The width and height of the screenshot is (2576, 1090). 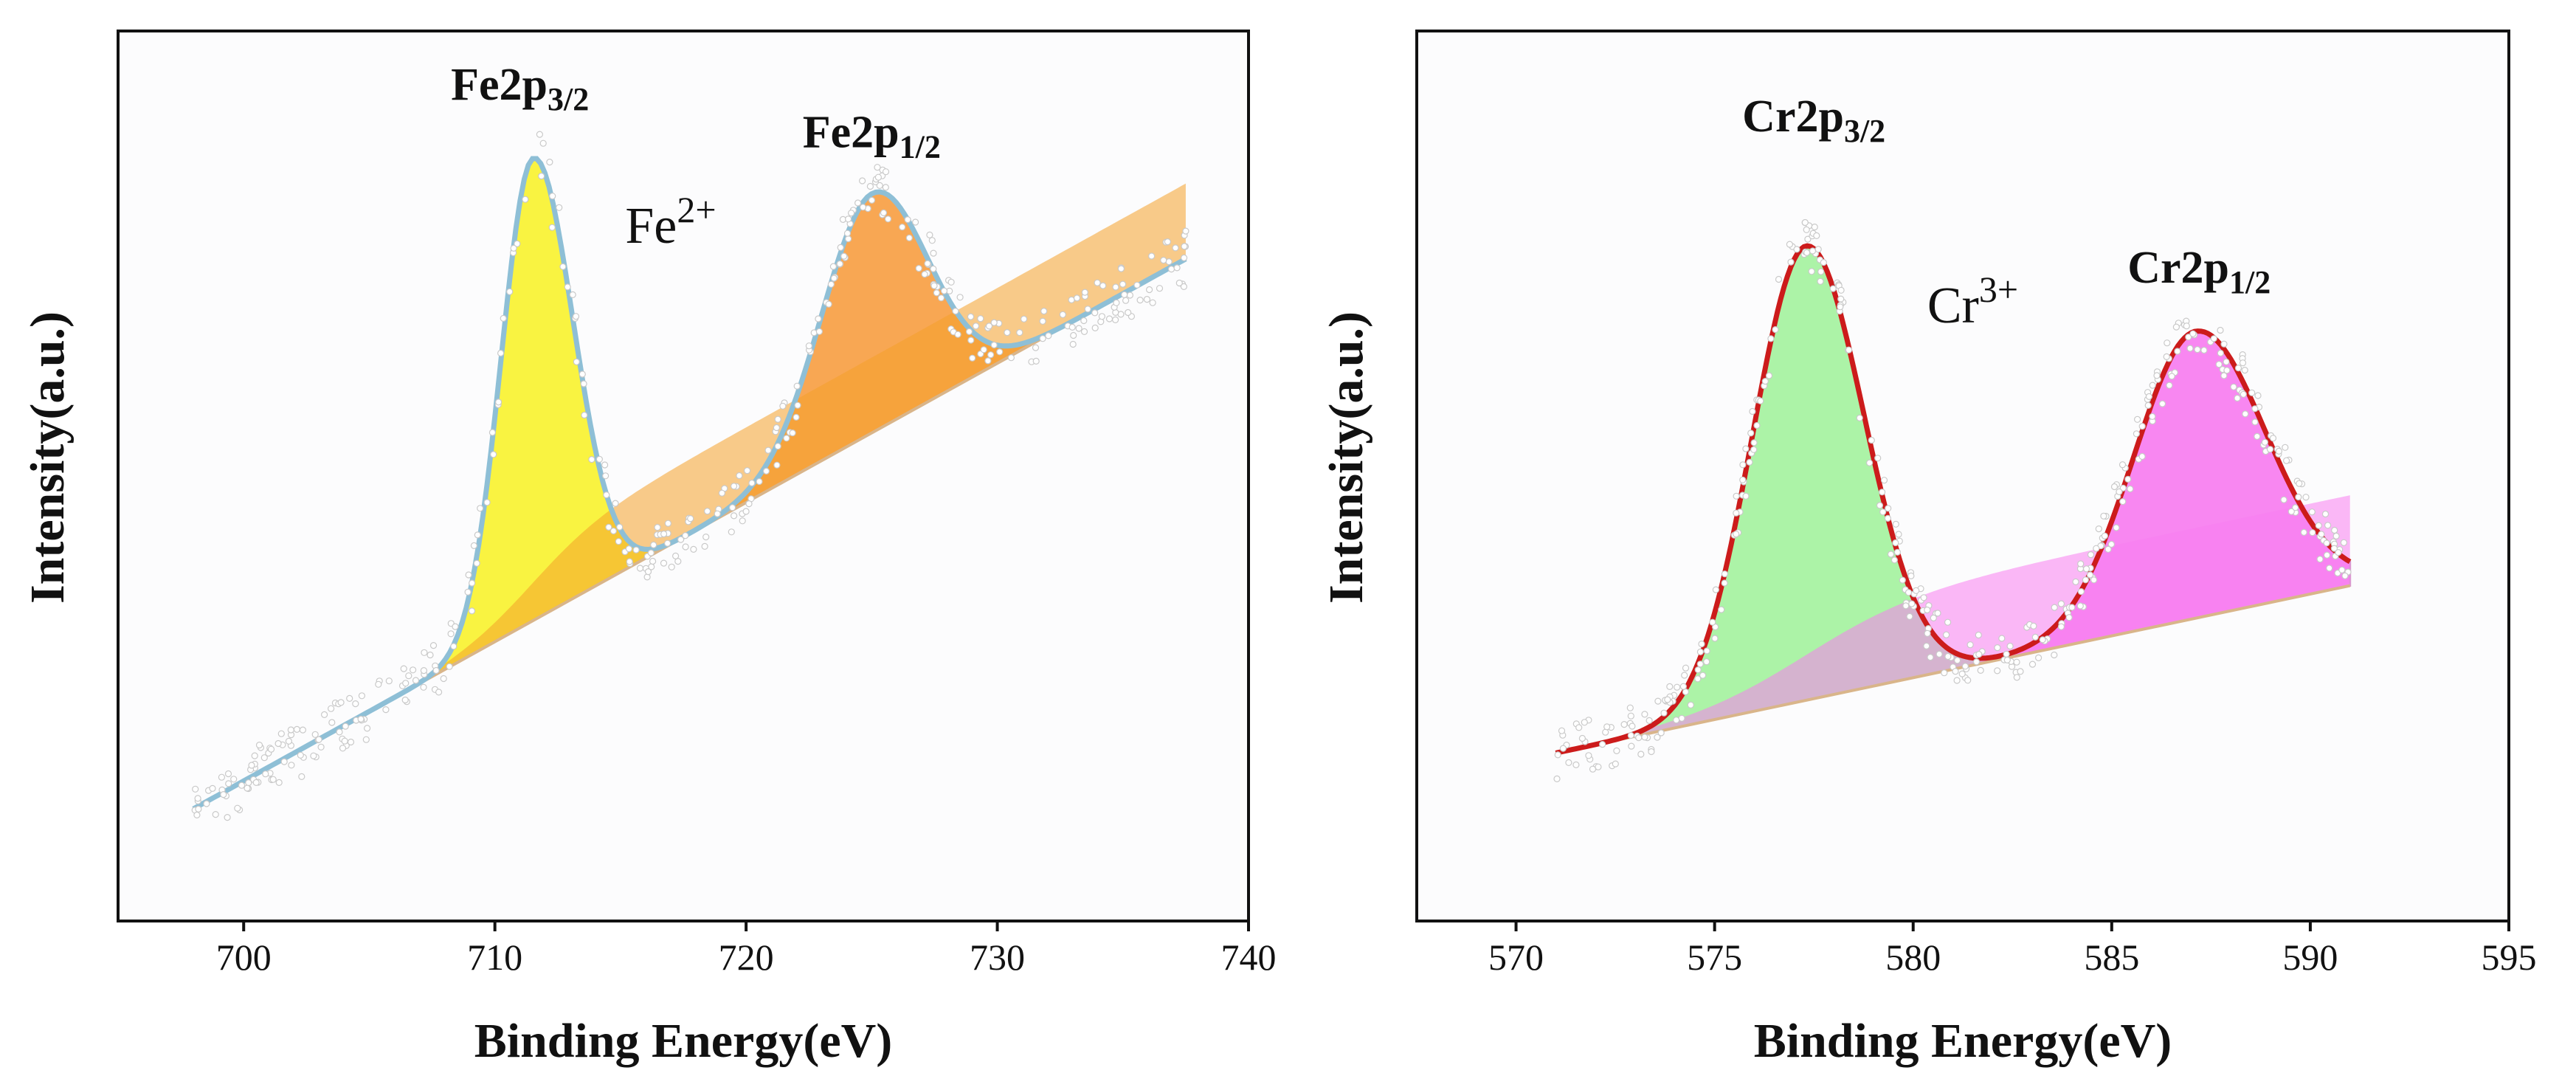 What do you see at coordinates (2310, 957) in the screenshot?
I see `x-tick-label: 590` at bounding box center [2310, 957].